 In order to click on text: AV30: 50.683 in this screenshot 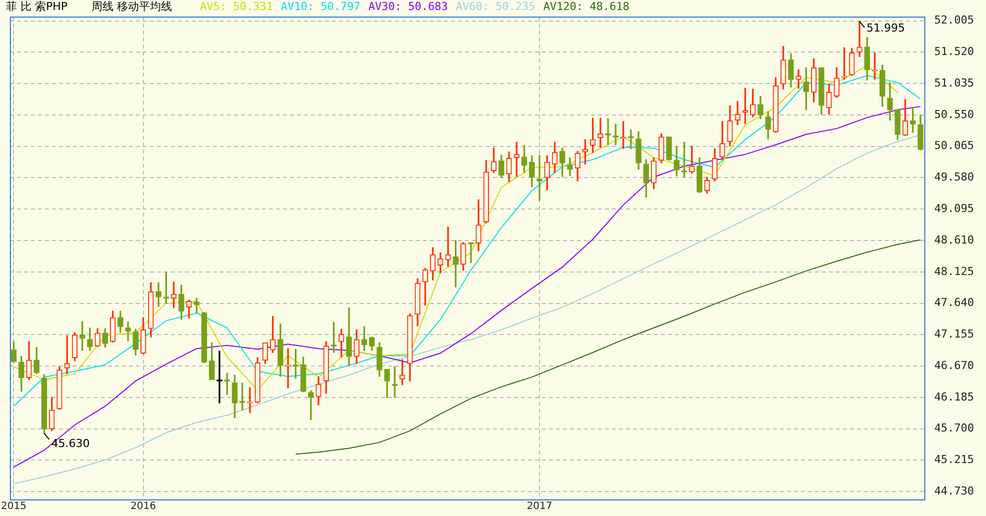, I will do `click(408, 6)`.